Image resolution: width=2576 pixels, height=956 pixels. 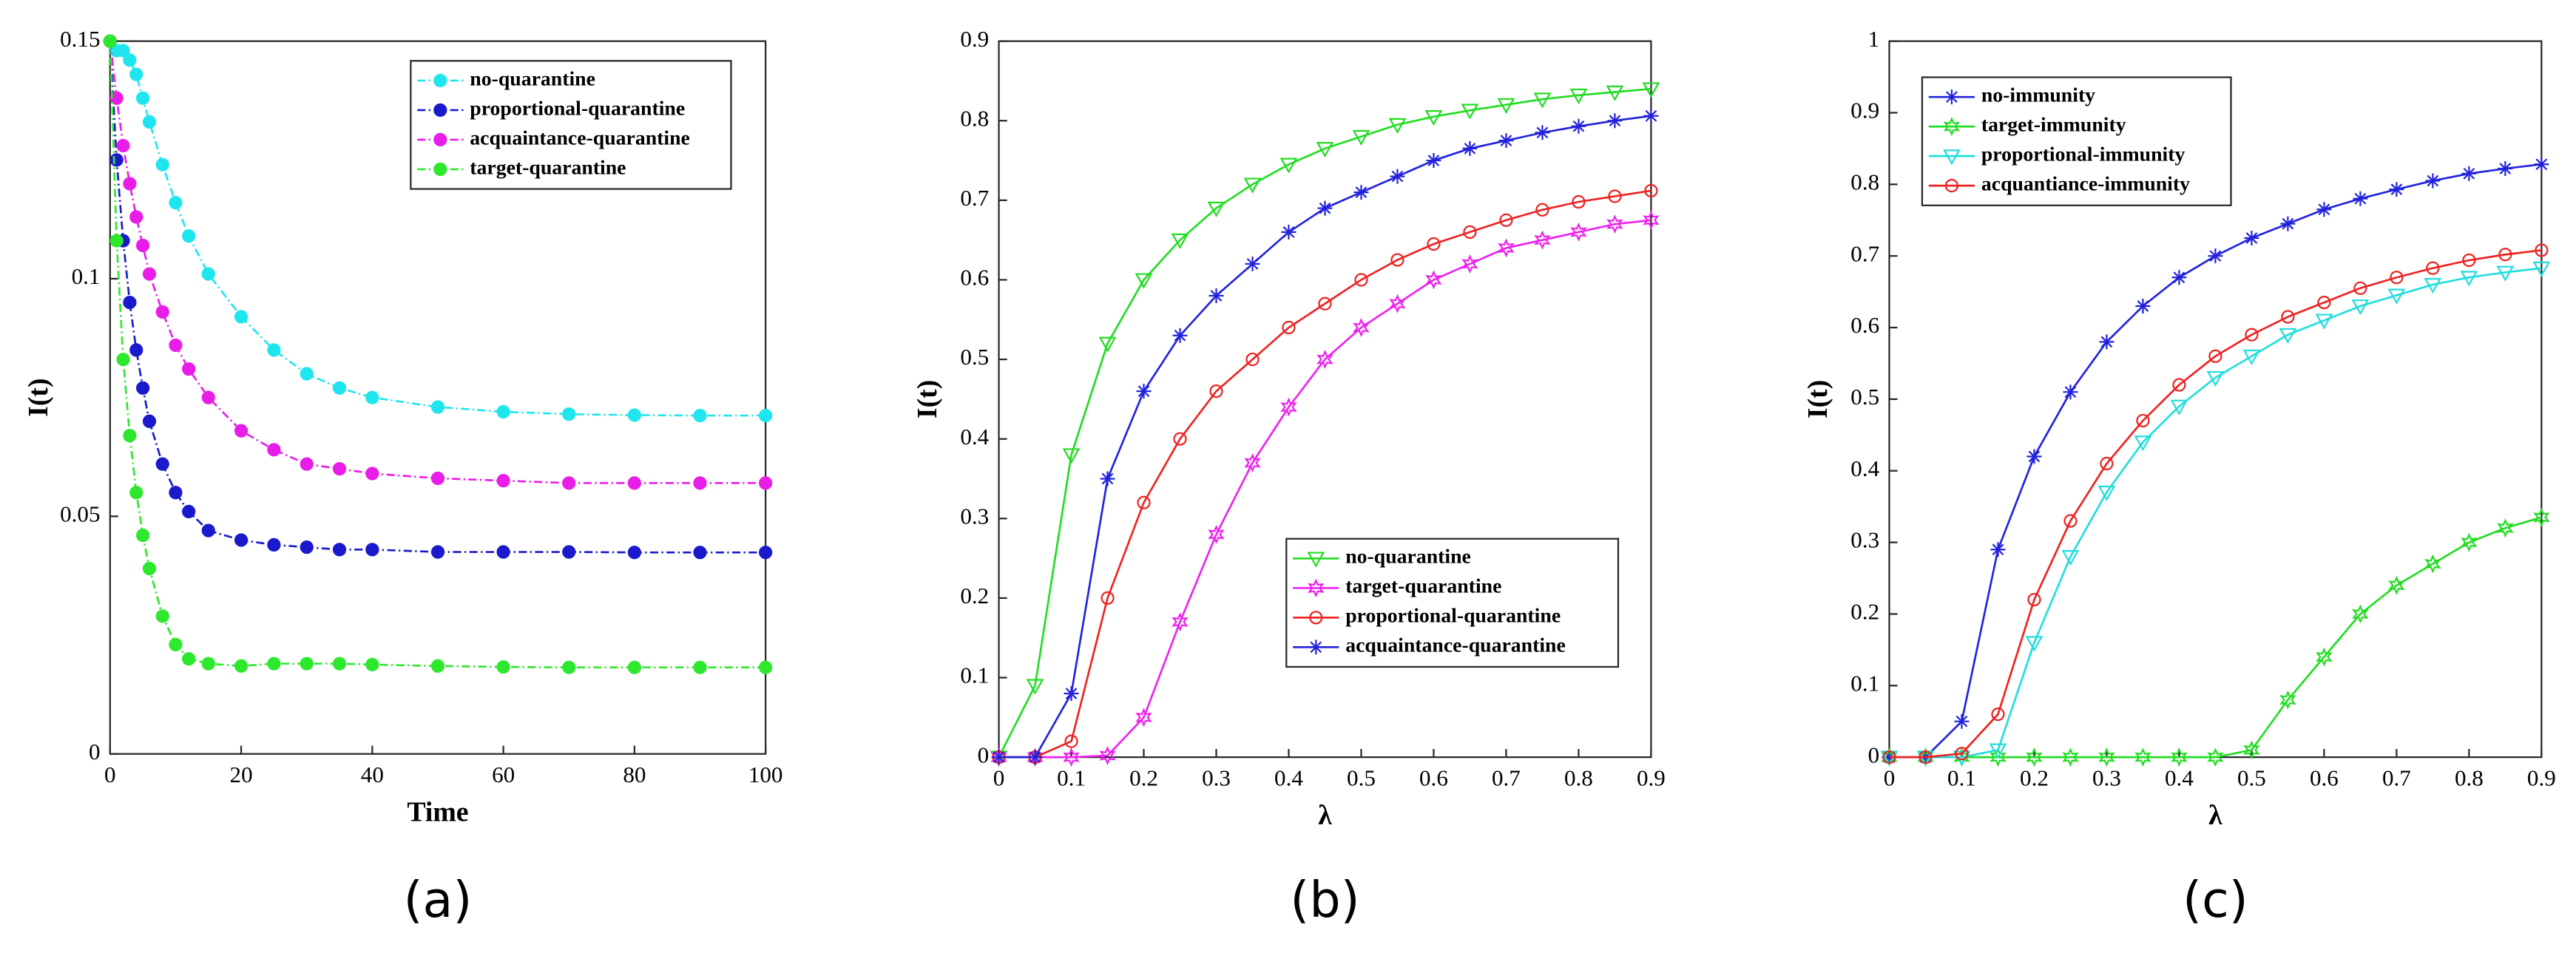 I want to click on panel-label: (a), so click(x=438, y=900).